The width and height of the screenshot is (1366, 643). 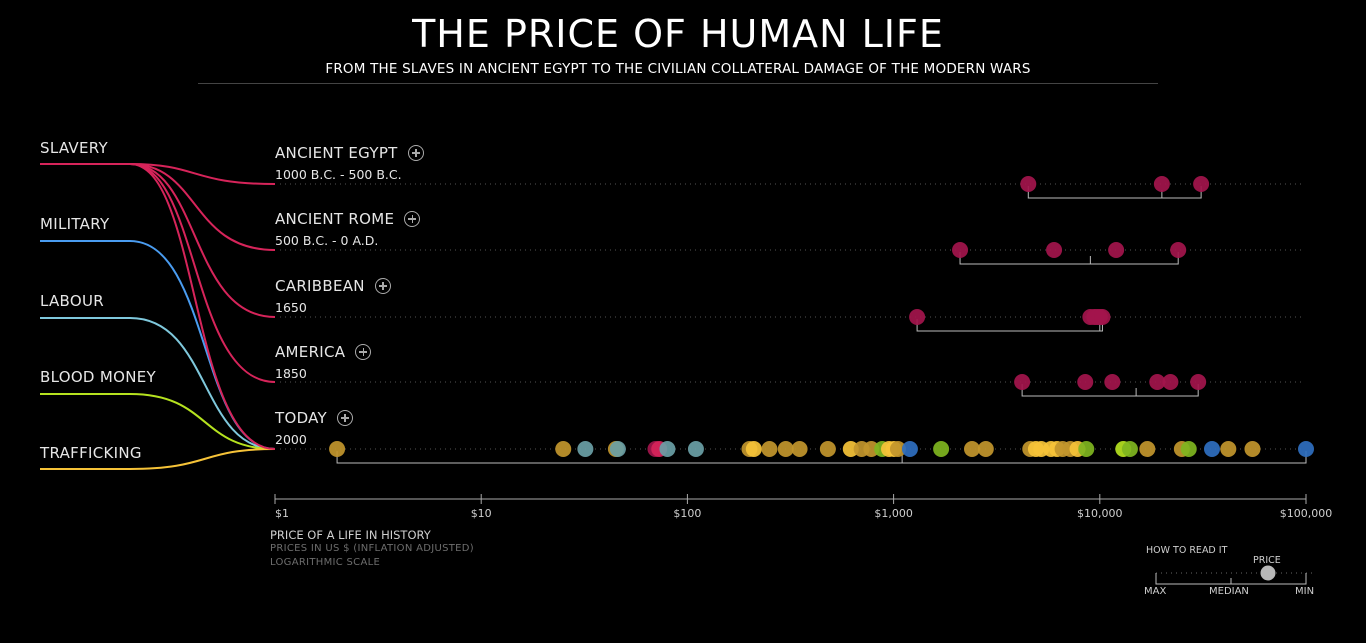 I want to click on era-date: 1650, so click(x=291, y=307).